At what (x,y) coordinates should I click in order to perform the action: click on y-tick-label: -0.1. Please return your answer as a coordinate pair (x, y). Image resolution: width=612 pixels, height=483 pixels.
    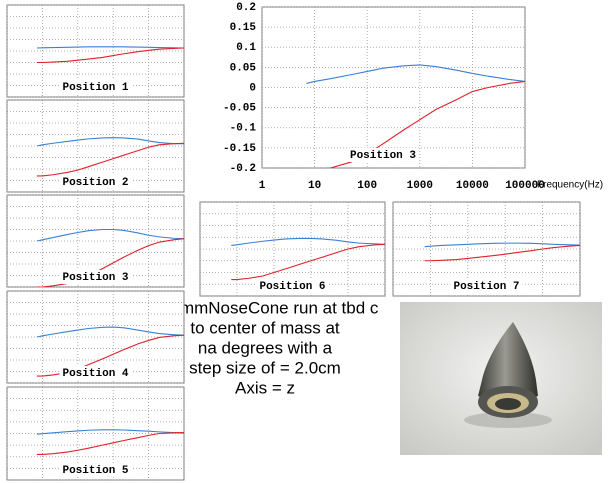
    Looking at the image, I should click on (243, 129).